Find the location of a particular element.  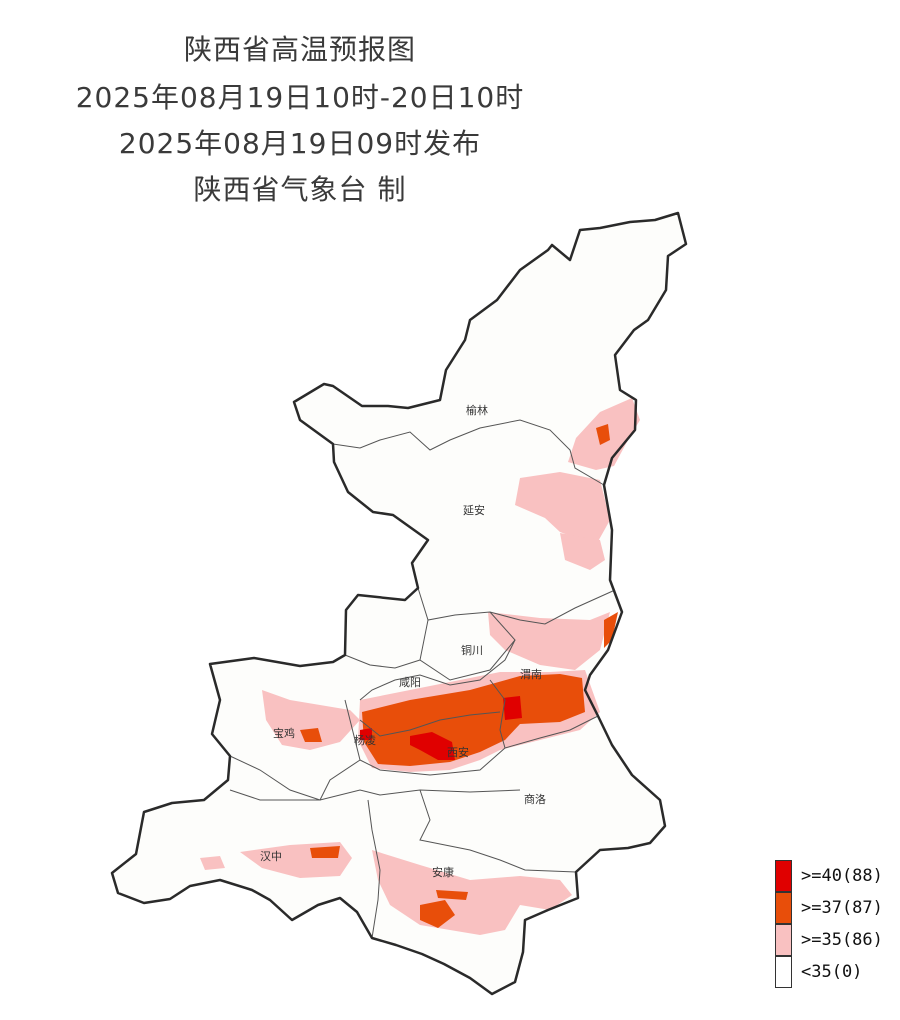

legend-label: <35(0) is located at coordinates (832, 972).